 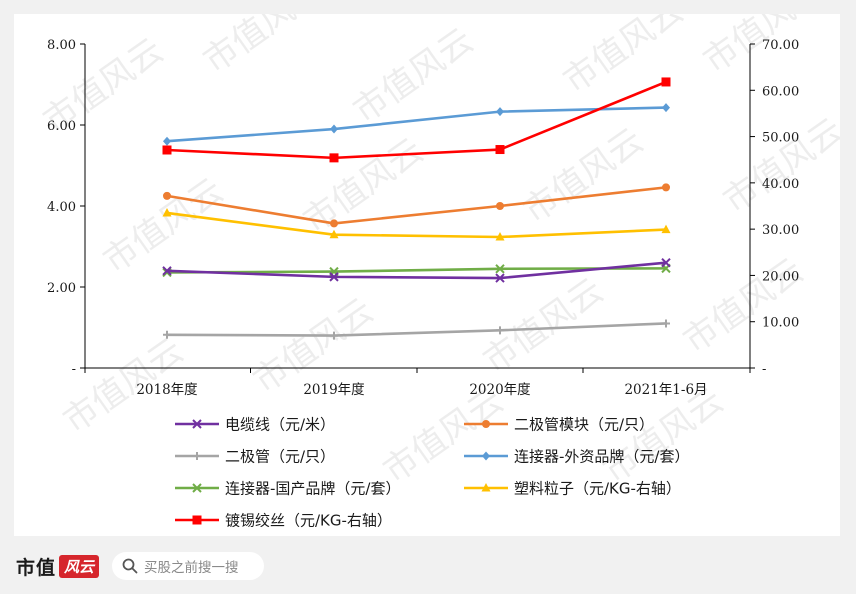 I want to click on right-axis-tick-label: 10.00, so click(x=780, y=323).